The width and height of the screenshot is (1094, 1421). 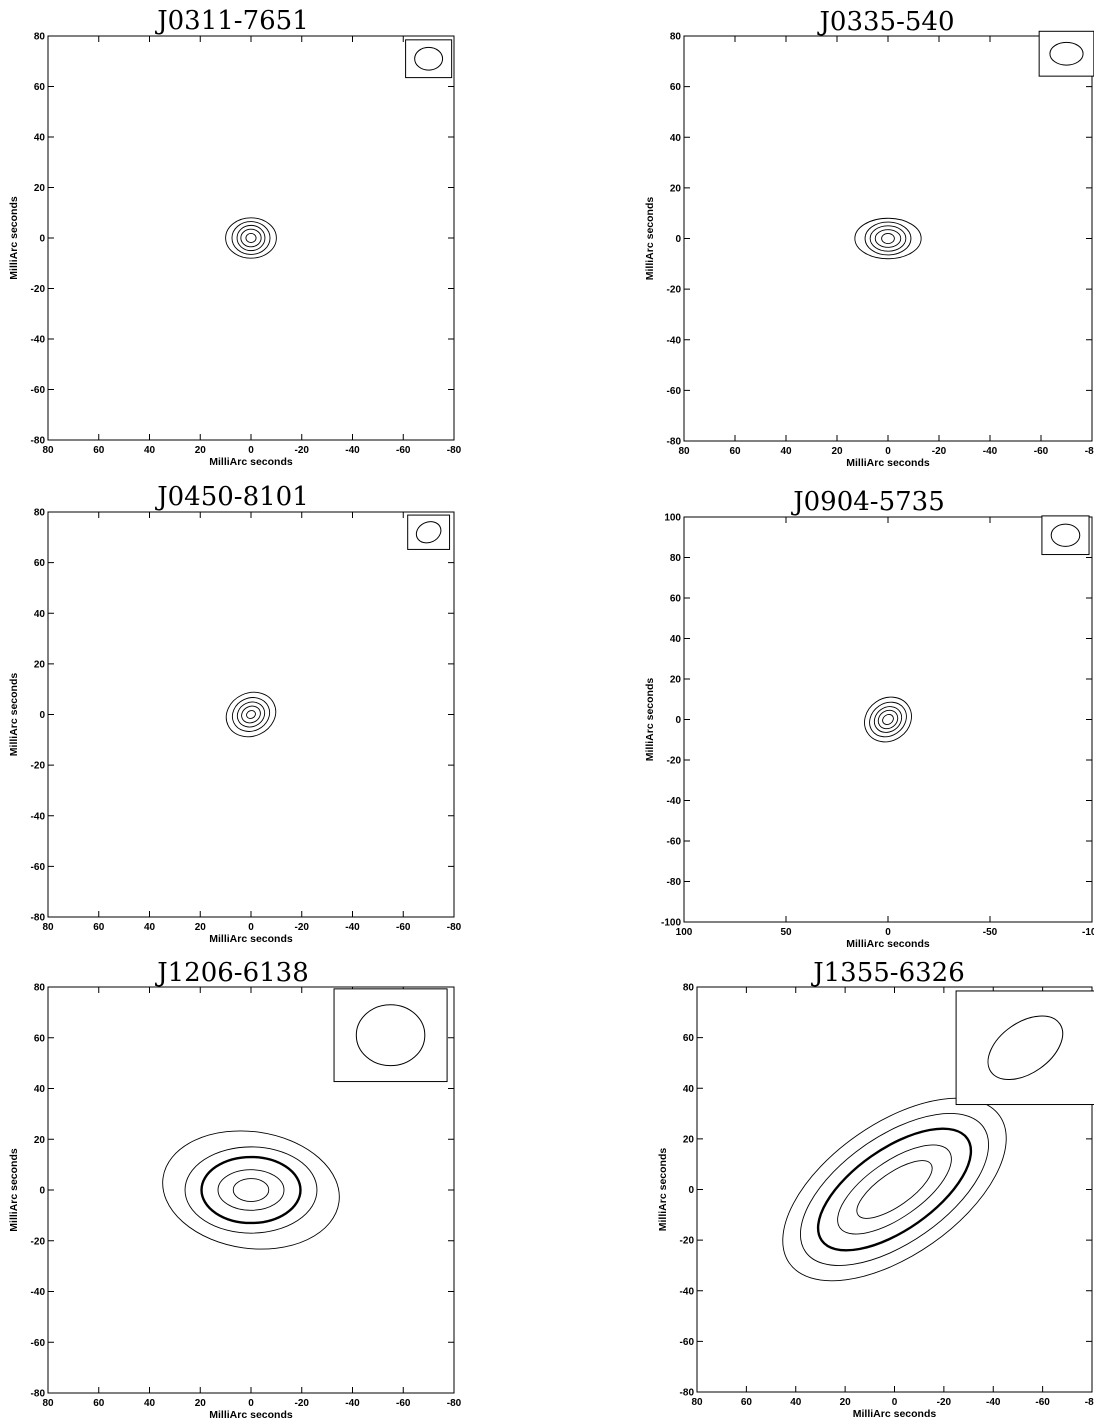 I want to click on y-tick-label: 100, so click(x=672, y=518).